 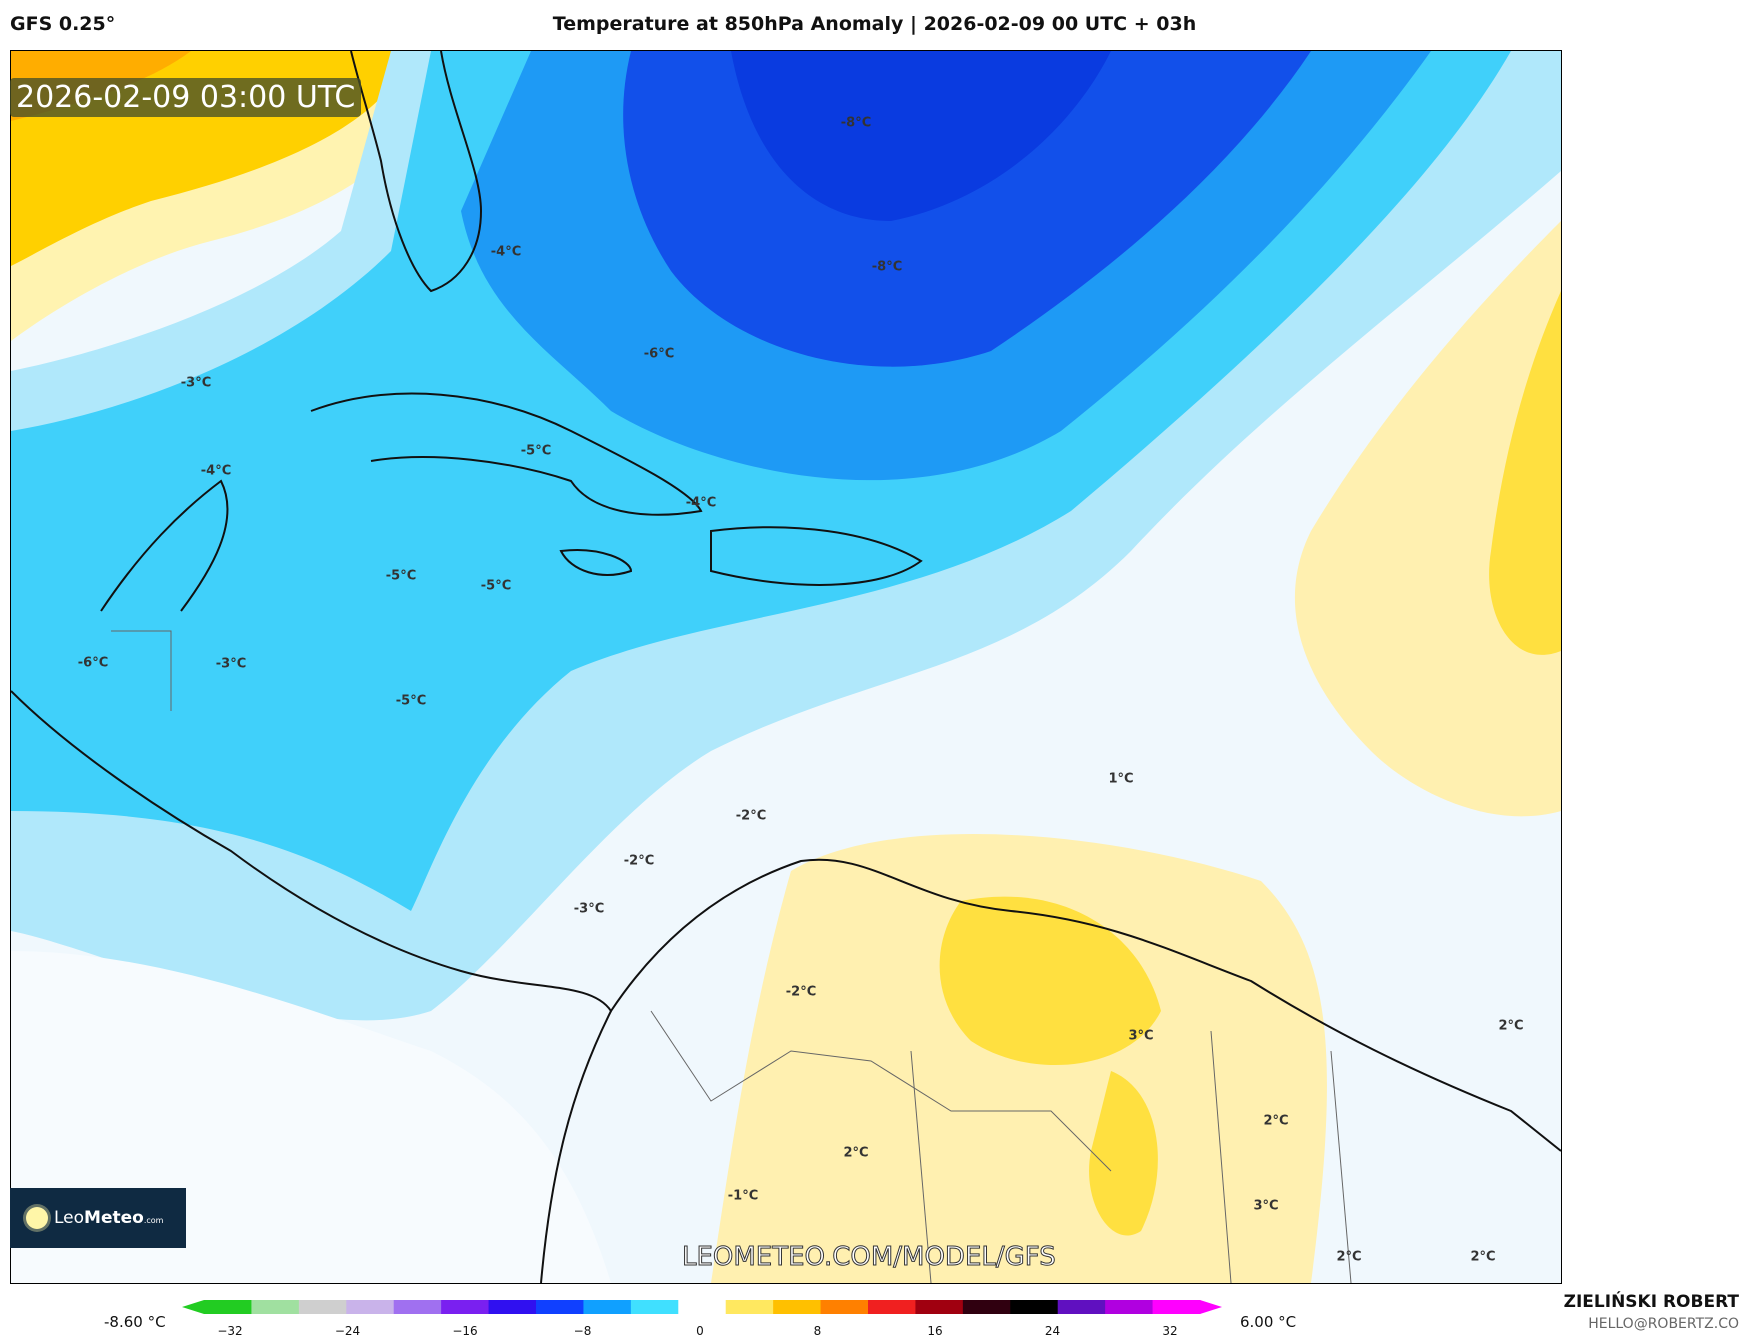 What do you see at coordinates (186, 97) in the screenshot?
I see `valid-time-stamp: 2026-02-09 03:00 UTC` at bounding box center [186, 97].